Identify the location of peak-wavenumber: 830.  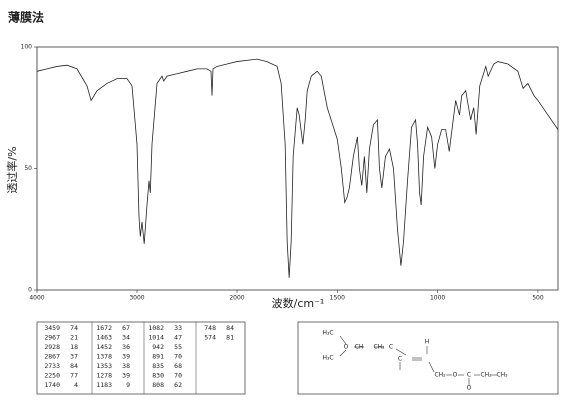
(158, 376).